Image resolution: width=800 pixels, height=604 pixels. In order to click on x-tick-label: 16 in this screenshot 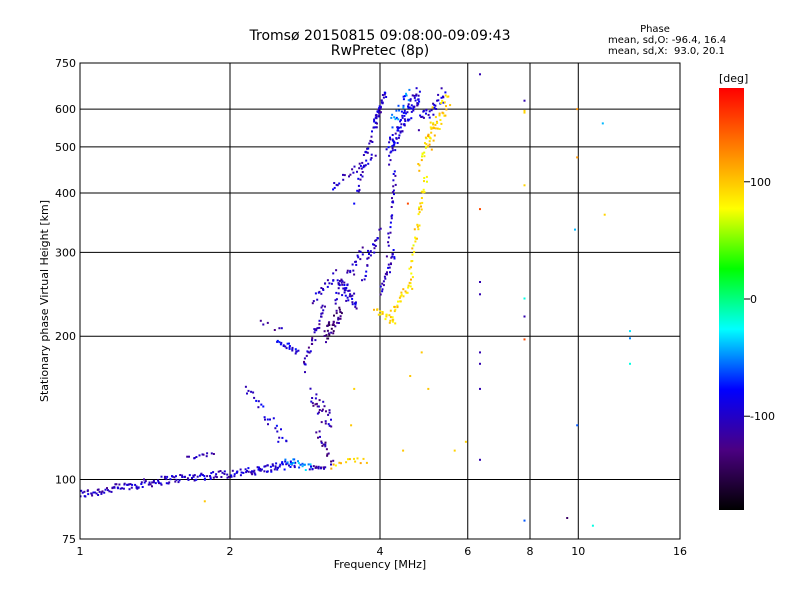, I will do `click(680, 551)`.